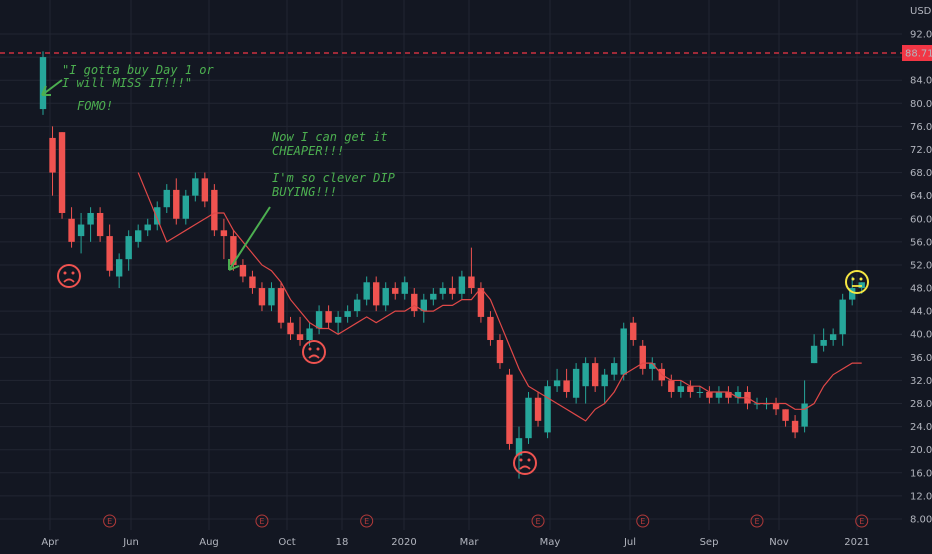  I want to click on y-tick-label: 52.00, so click(921, 265).